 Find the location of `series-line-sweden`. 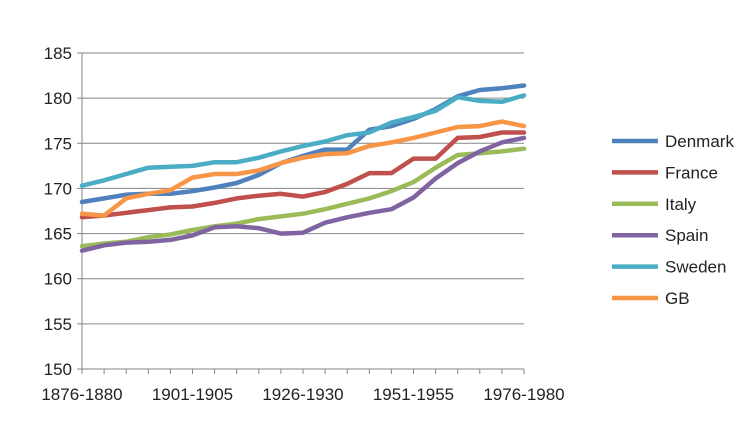

series-line-sweden is located at coordinates (303, 140).